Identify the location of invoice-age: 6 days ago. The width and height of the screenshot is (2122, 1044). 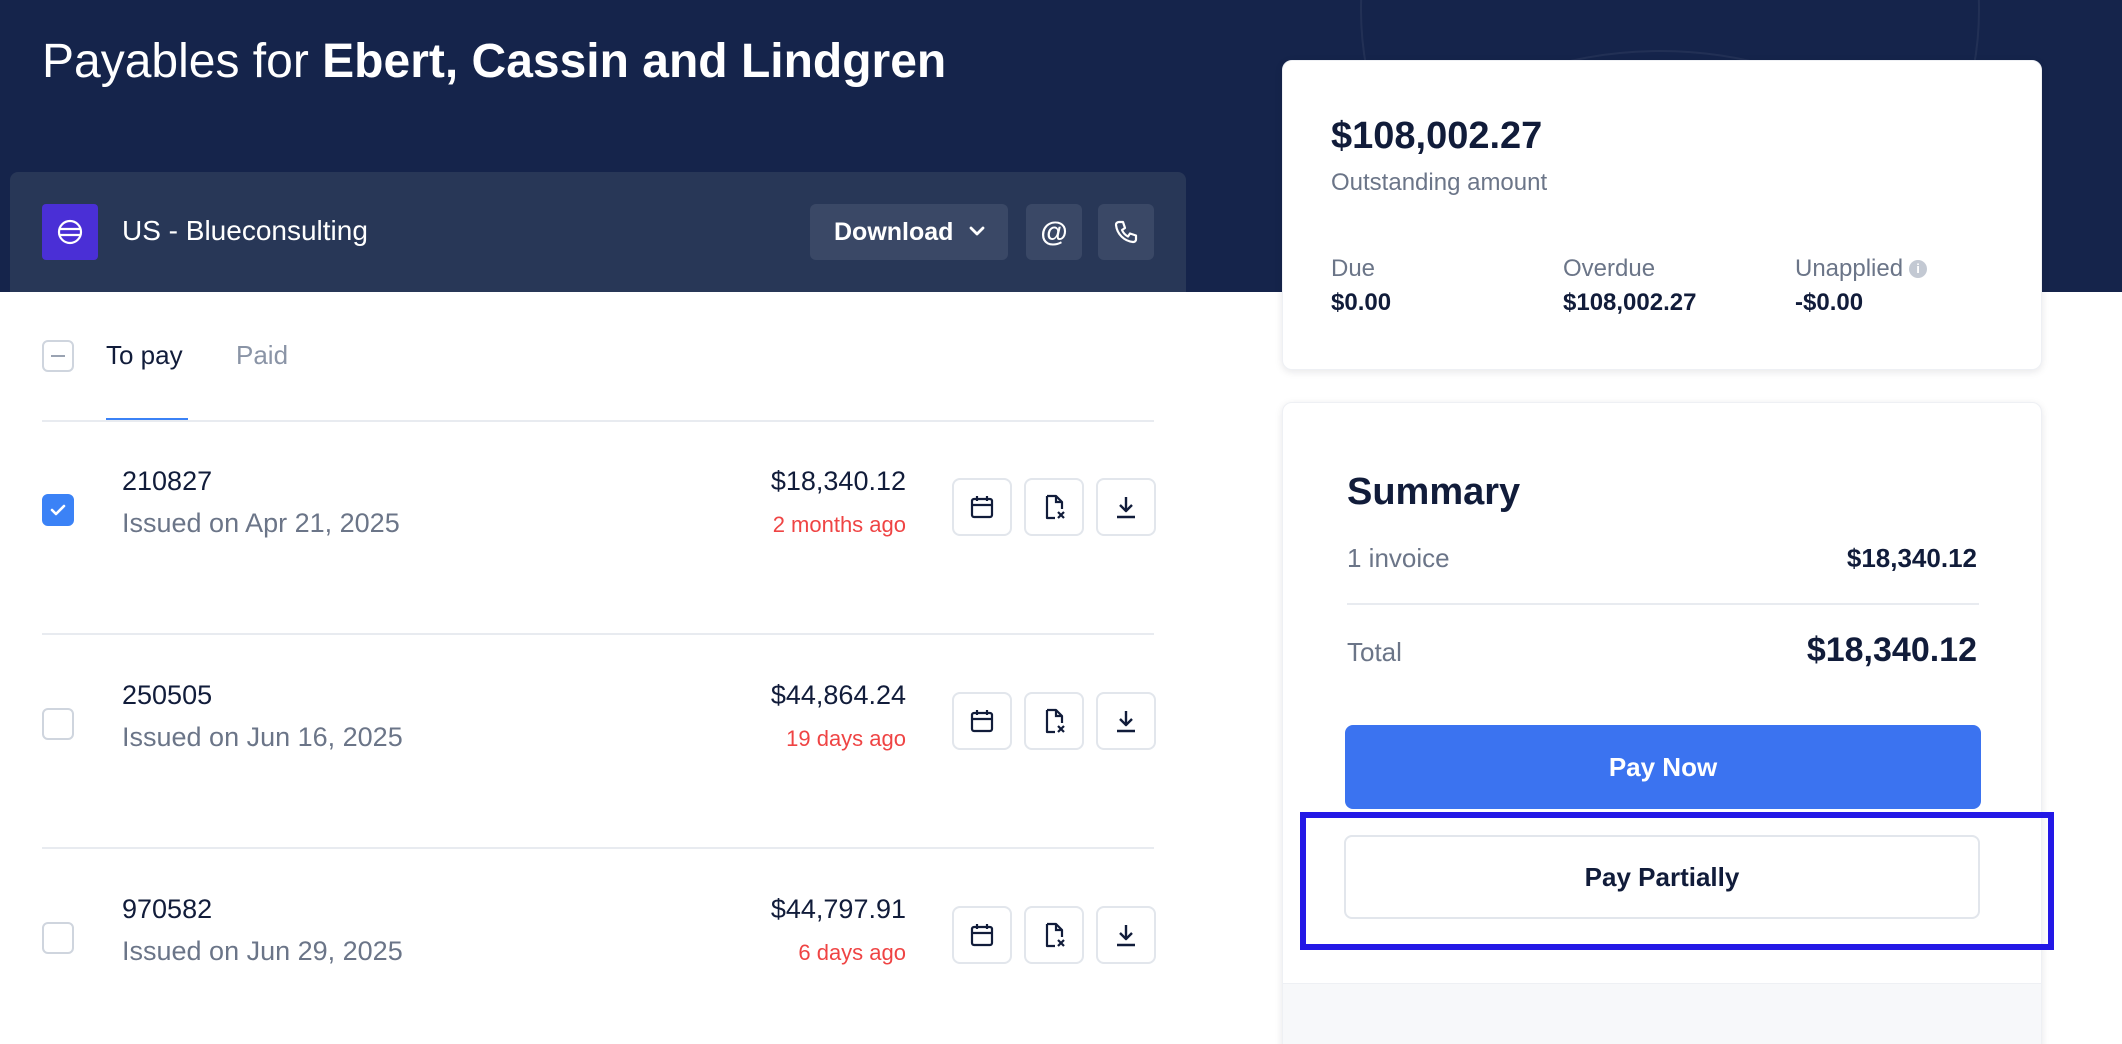
(852, 952).